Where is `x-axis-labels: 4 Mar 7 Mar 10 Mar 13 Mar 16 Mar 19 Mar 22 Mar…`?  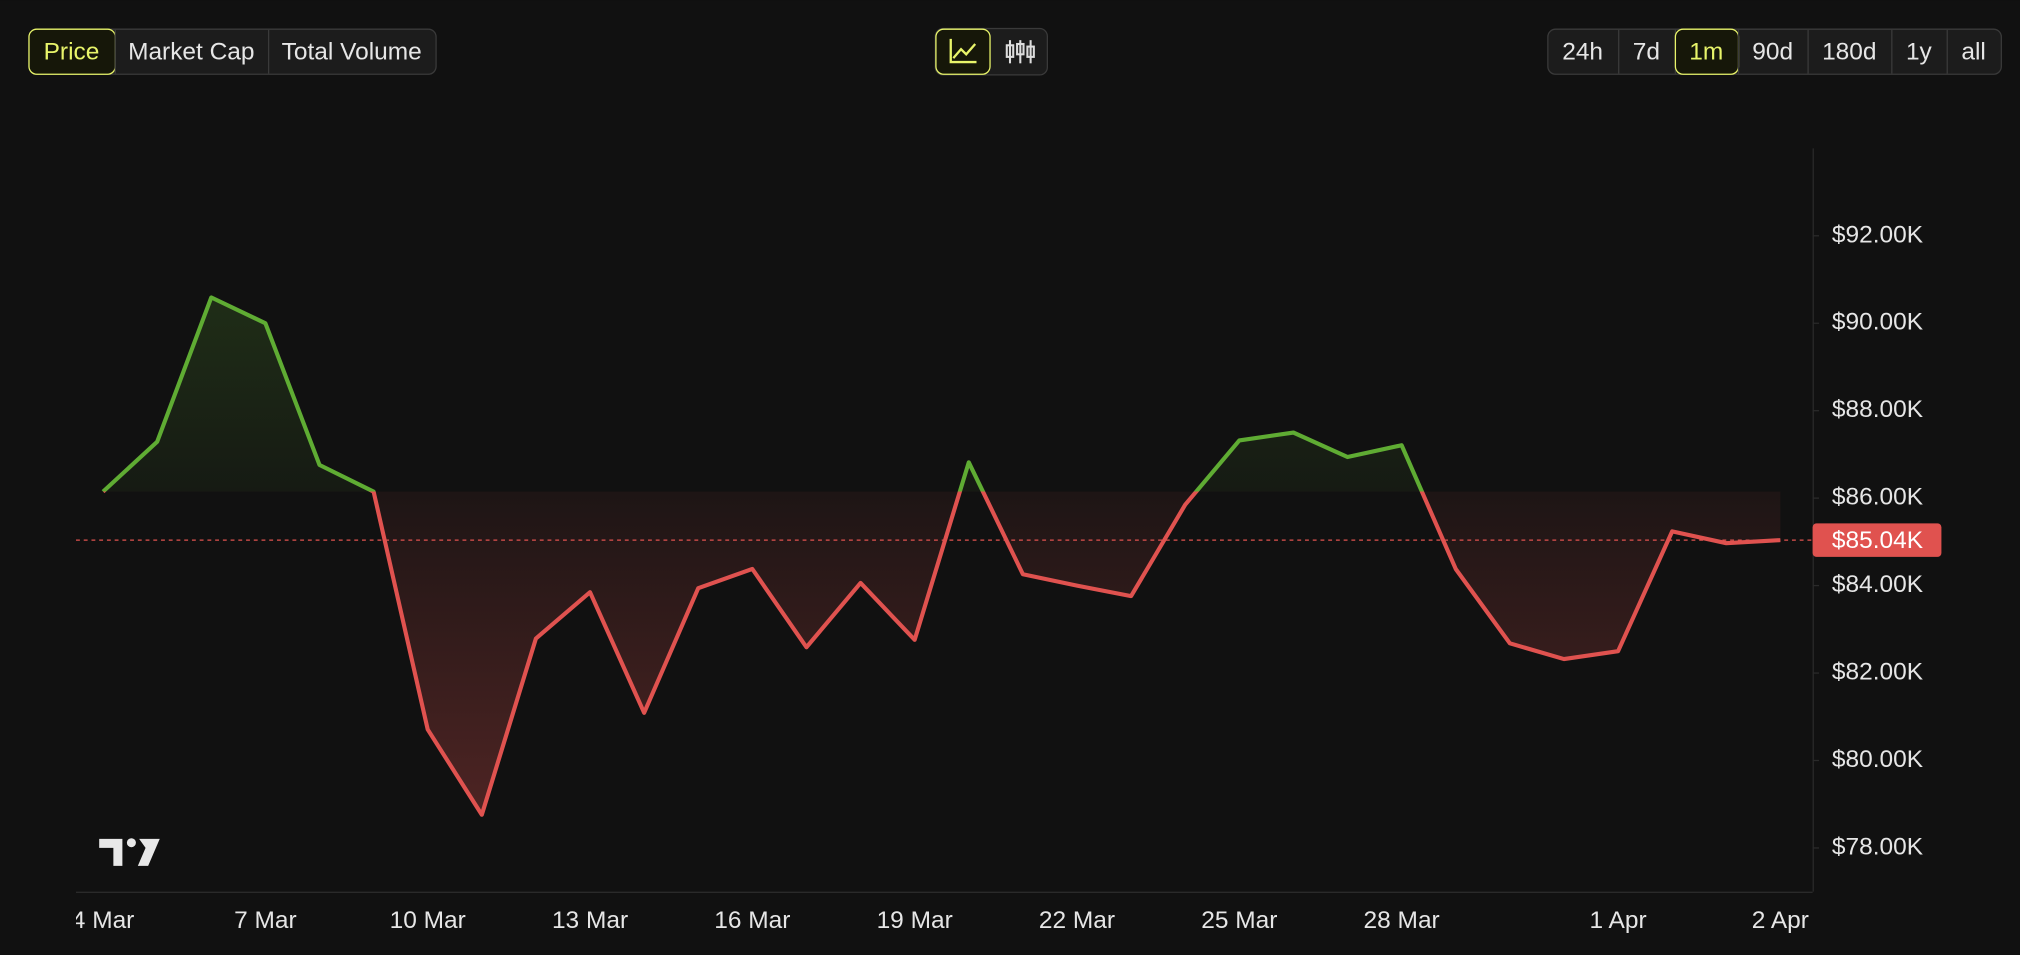 x-axis-labels: 4 Mar 7 Mar 10 Mar 13 Mar 16 Mar 19 Mar 22 Mar… is located at coordinates (940, 920).